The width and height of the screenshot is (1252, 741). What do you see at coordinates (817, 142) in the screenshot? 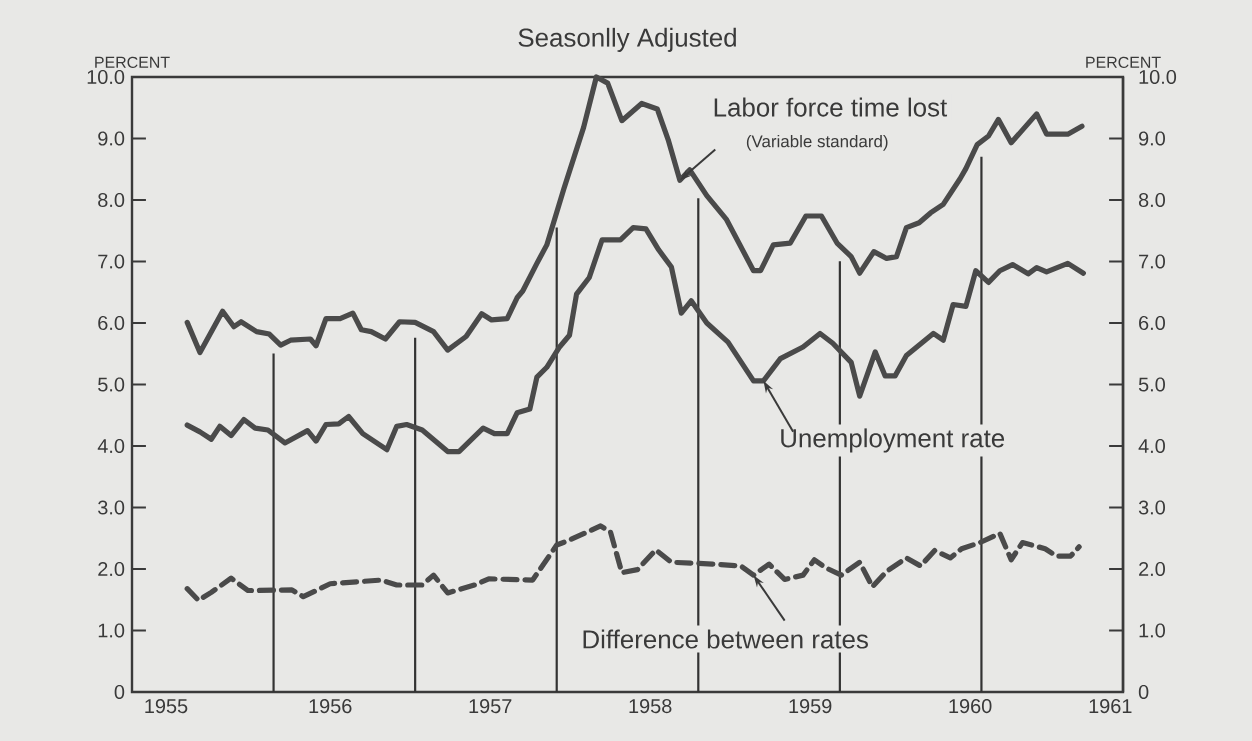
I see `annotation: (Variable standard)` at bounding box center [817, 142].